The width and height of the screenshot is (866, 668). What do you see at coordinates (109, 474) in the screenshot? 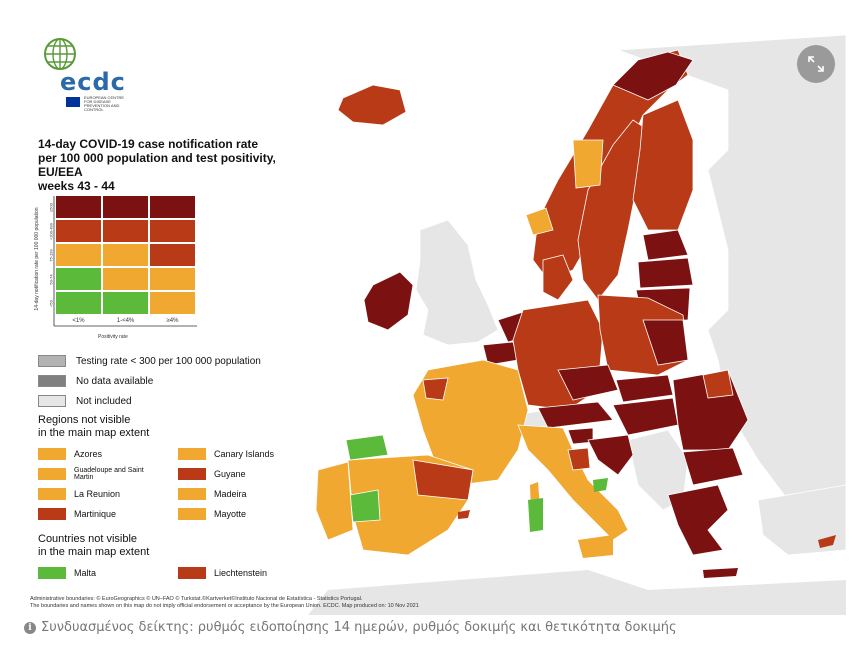
I see `region-label: Guadeloupe and Saint Martin` at bounding box center [109, 474].